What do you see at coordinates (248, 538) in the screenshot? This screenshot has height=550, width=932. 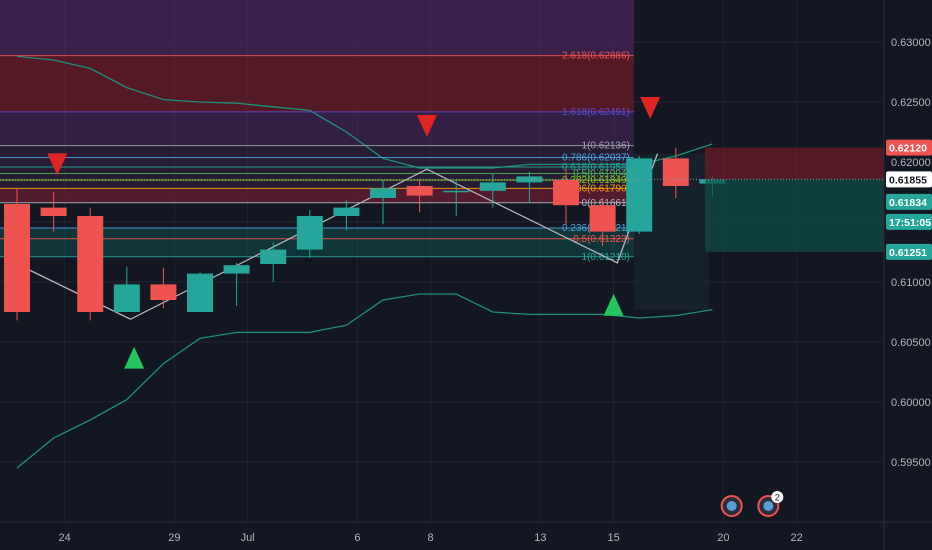 I see `time-tick-label: Jul` at bounding box center [248, 538].